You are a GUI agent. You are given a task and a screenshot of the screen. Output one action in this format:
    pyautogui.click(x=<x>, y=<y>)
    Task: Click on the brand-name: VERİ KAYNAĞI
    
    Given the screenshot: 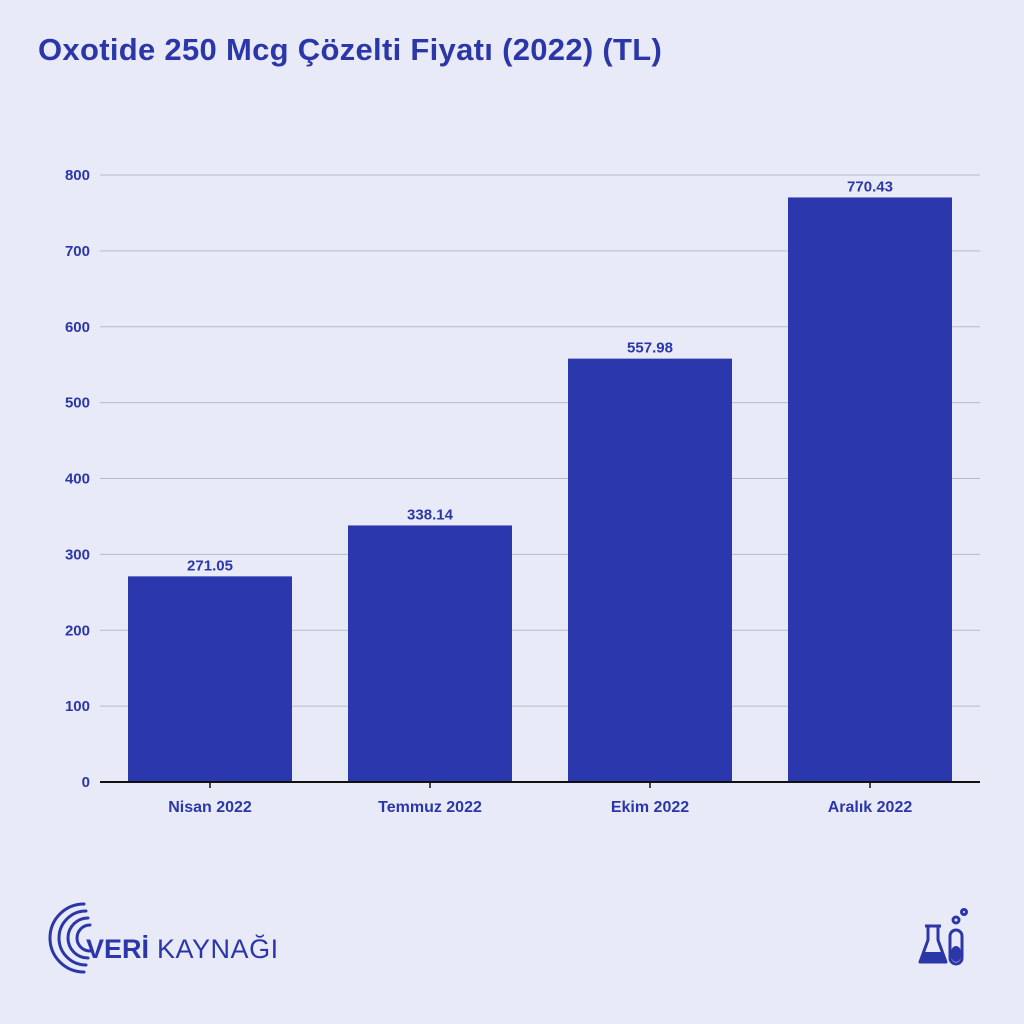 What is the action you would take?
    pyautogui.click(x=182, y=949)
    